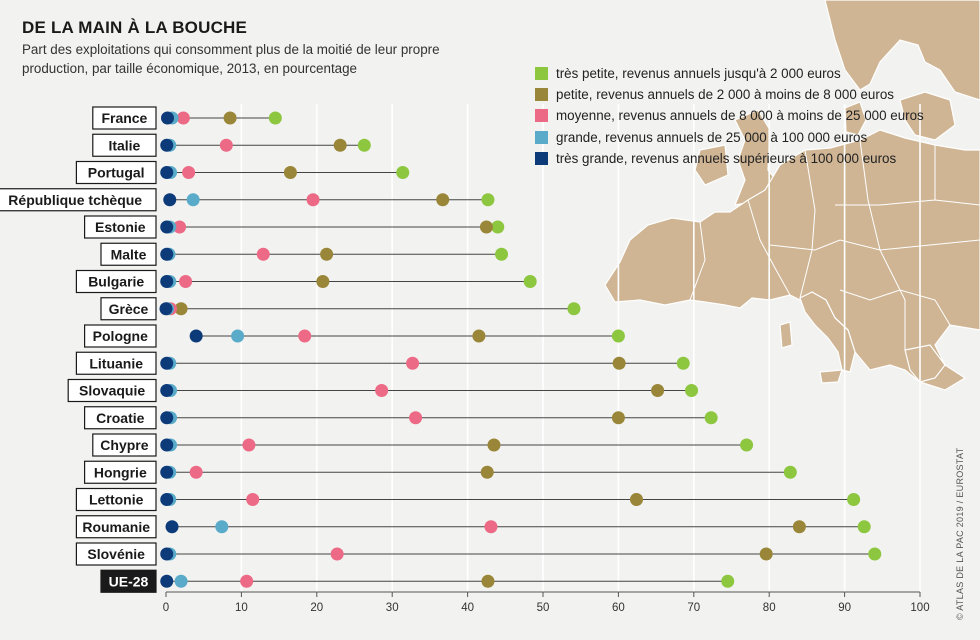 Image resolution: width=980 pixels, height=640 pixels. I want to click on row-lituanie: Lituanie, so click(382, 363).